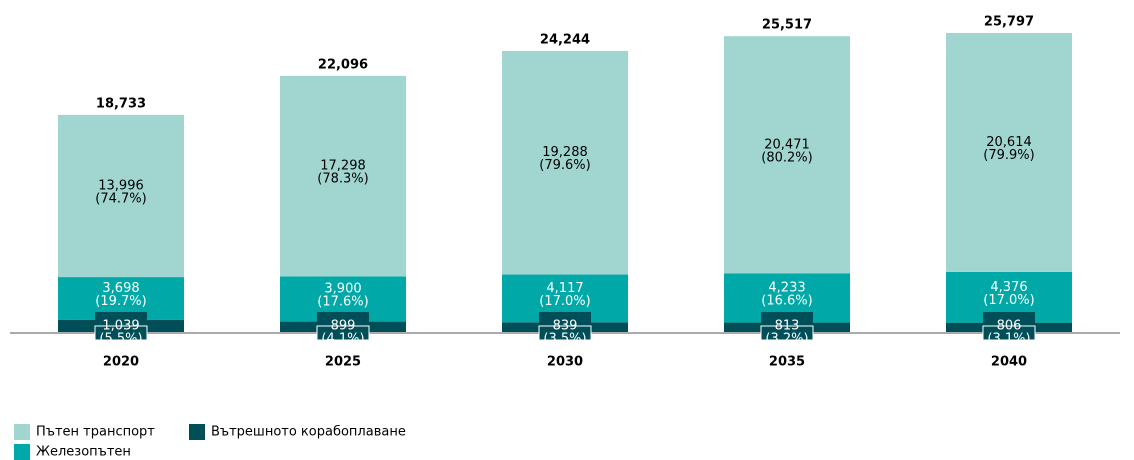  What do you see at coordinates (786, 288) in the screenshot?
I see `value-label: 4,233` at bounding box center [786, 288].